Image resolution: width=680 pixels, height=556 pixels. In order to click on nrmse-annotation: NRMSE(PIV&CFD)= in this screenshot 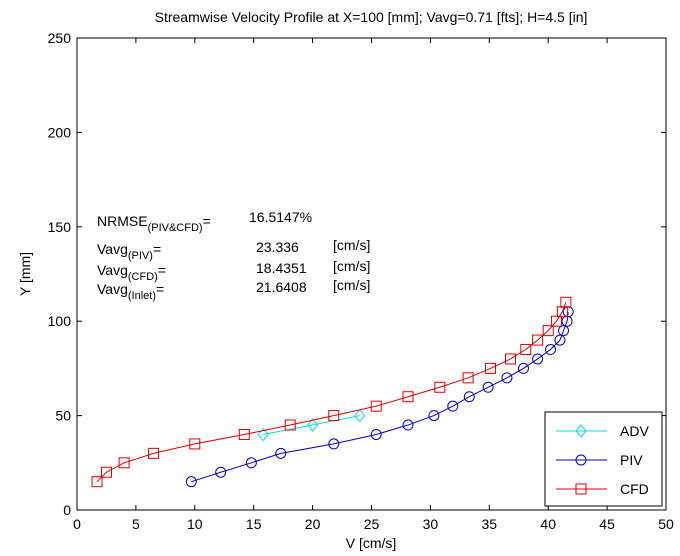, I will do `click(154, 223)`.